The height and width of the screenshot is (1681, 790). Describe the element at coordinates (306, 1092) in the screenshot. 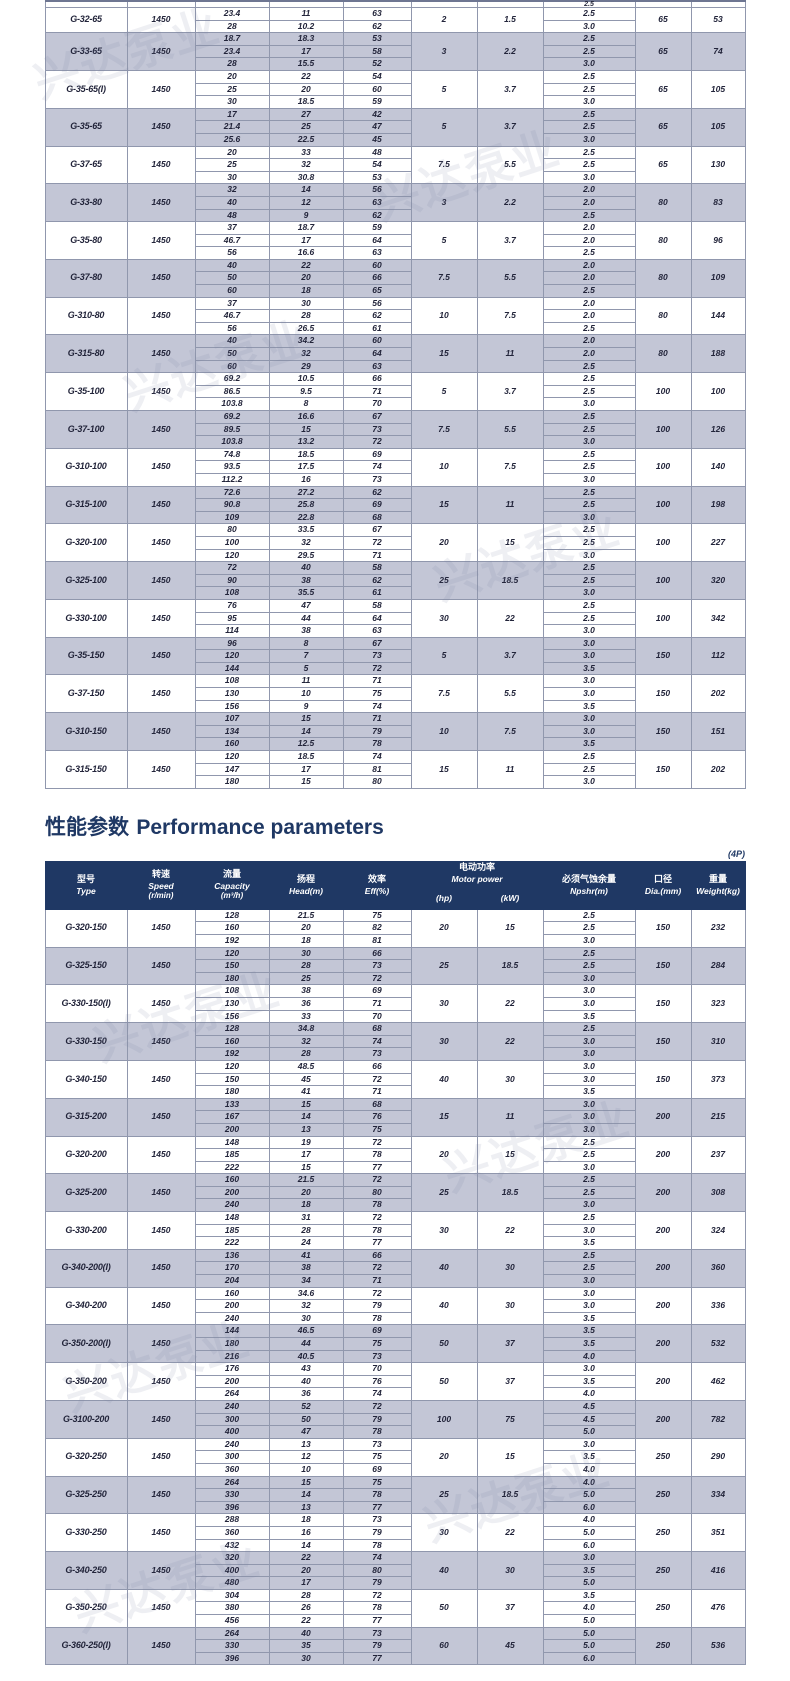

I see `cell-head: 41` at that location.